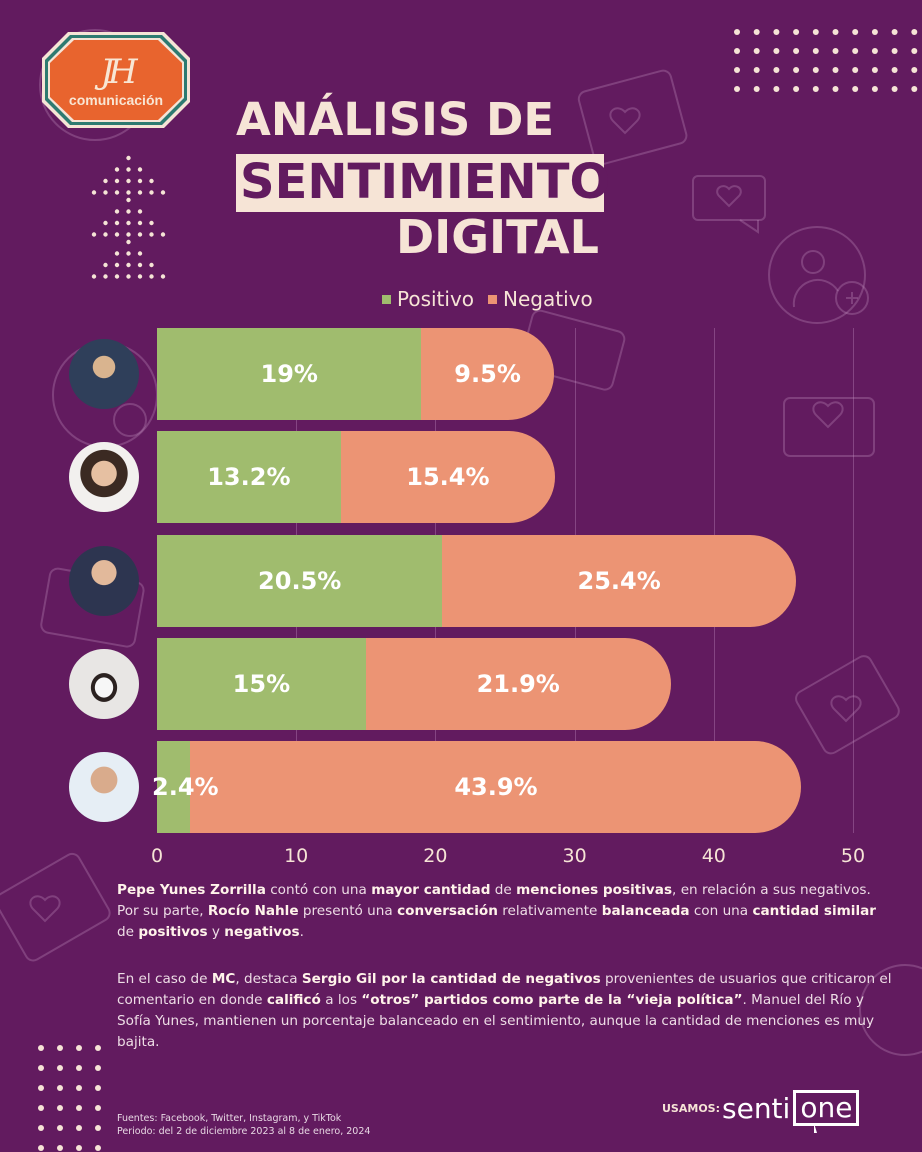  Describe the element at coordinates (318, 890) in the screenshot. I see `body-text: contó con una` at that location.